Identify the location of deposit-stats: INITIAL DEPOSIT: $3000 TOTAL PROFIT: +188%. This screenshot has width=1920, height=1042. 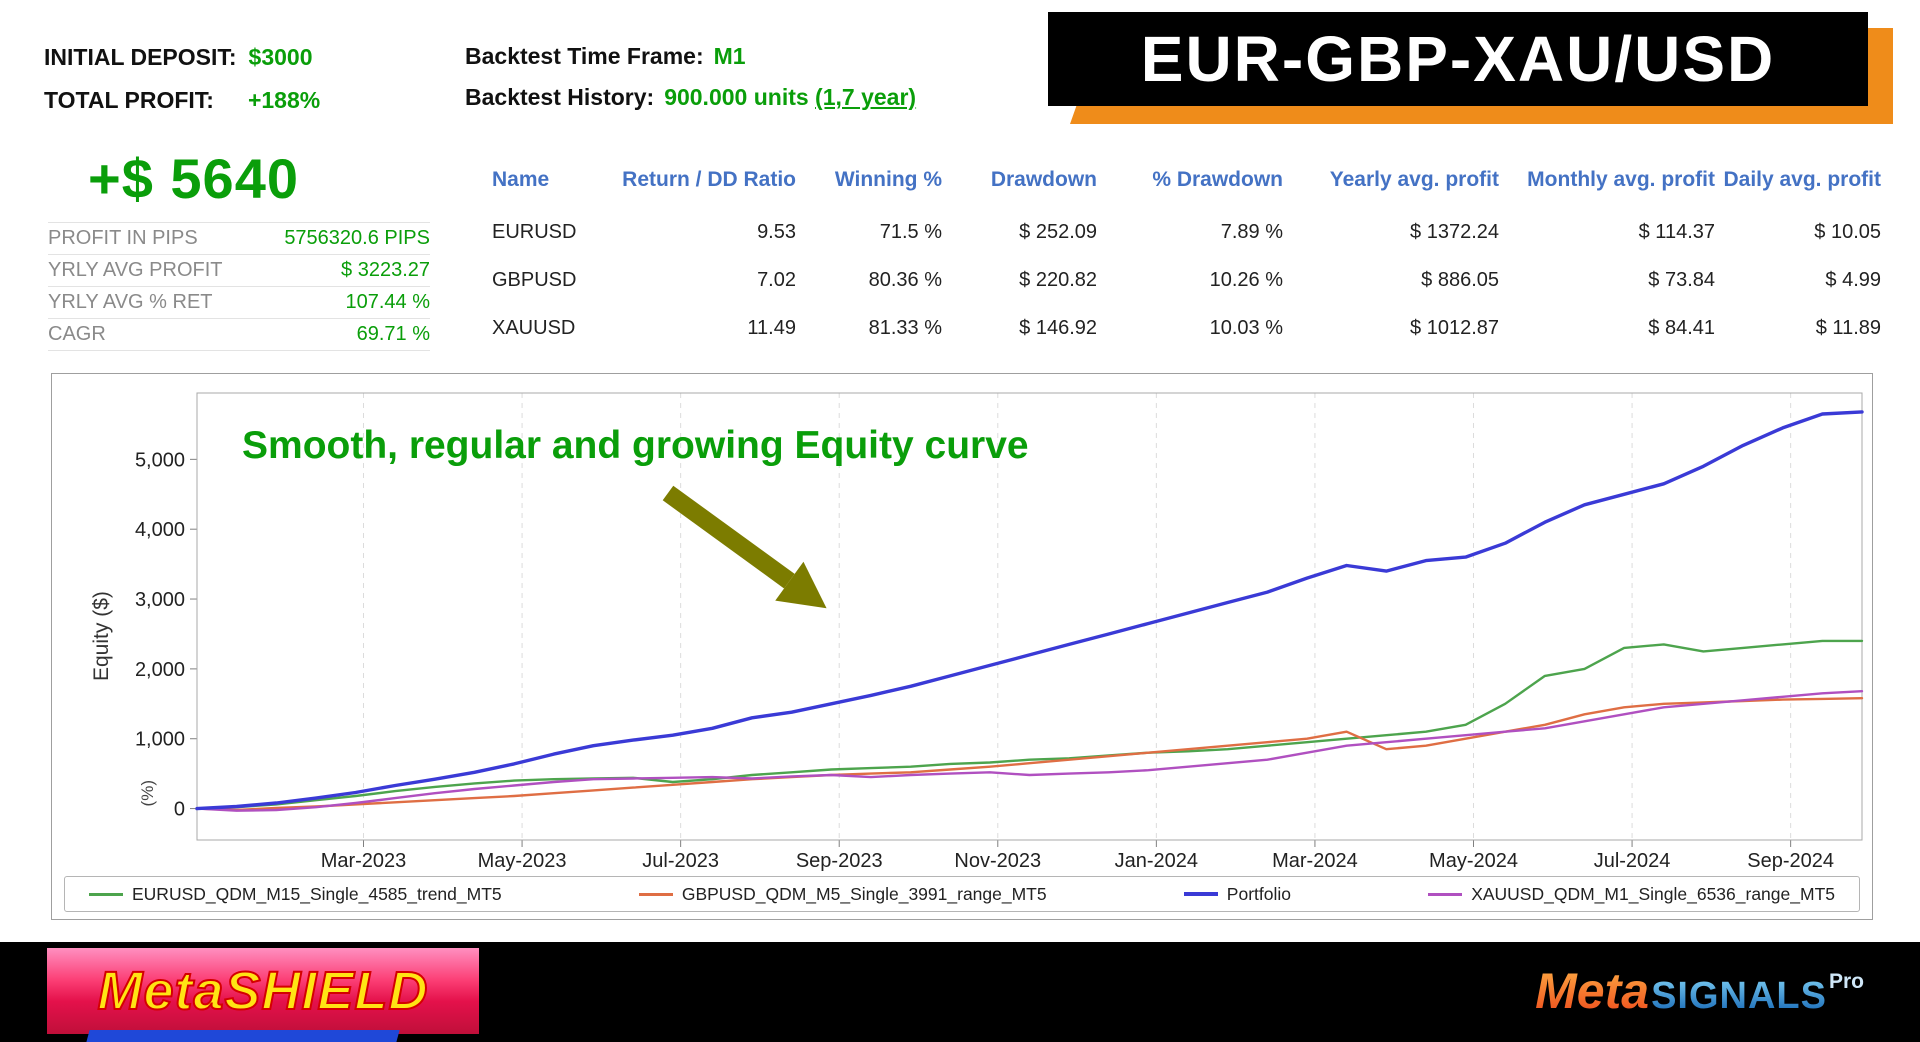
(182, 79).